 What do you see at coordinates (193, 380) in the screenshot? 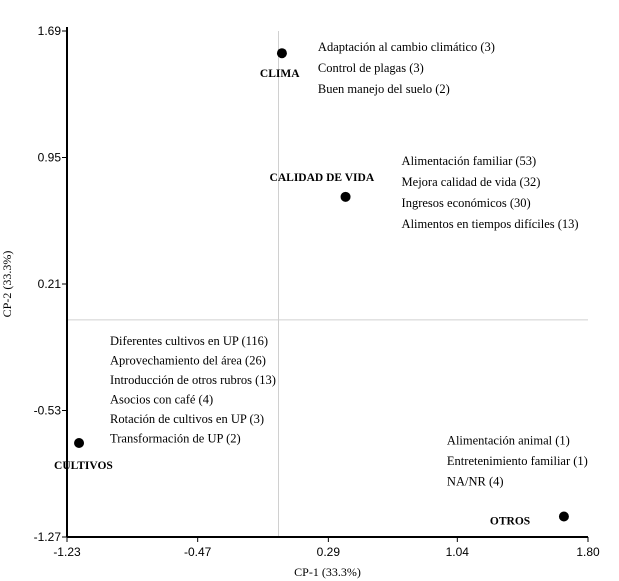
I see `point-annotation: Introducción de otros rubros (13)` at bounding box center [193, 380].